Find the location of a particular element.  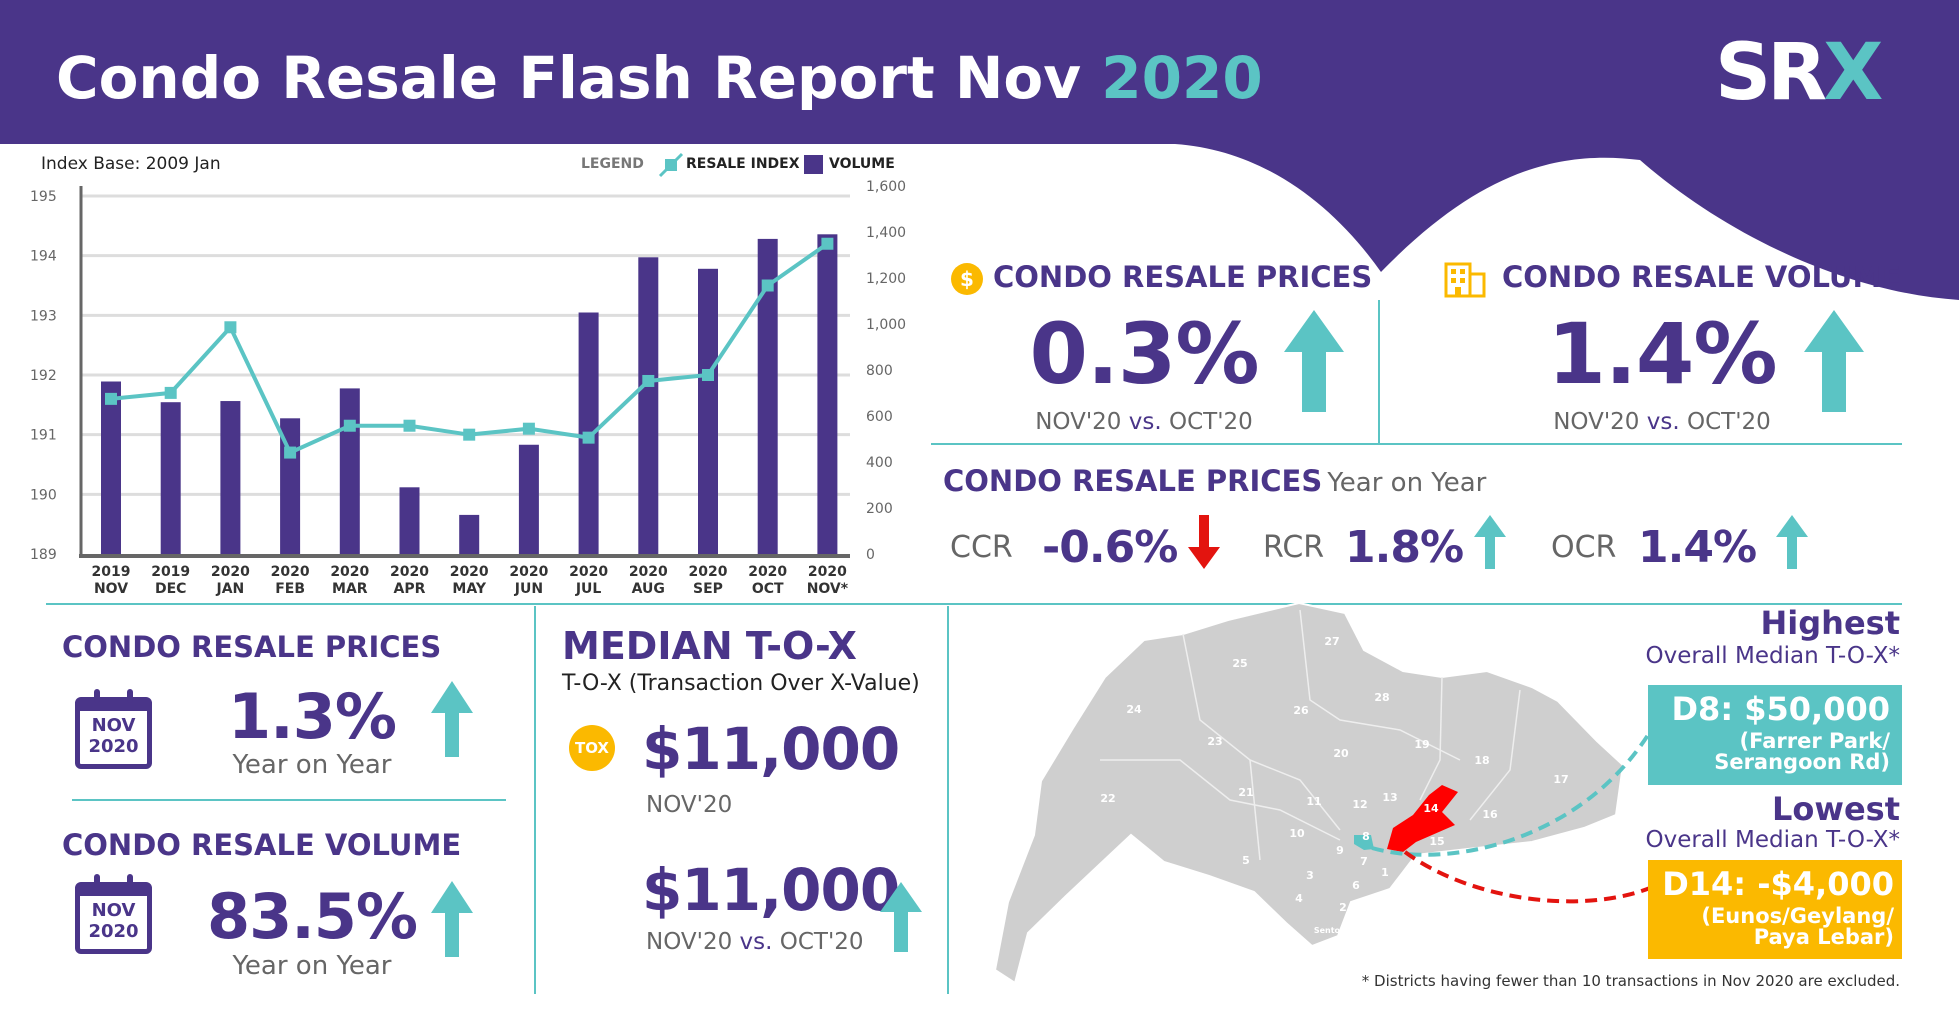

x-tick-month: OCT is located at coordinates (768, 589).